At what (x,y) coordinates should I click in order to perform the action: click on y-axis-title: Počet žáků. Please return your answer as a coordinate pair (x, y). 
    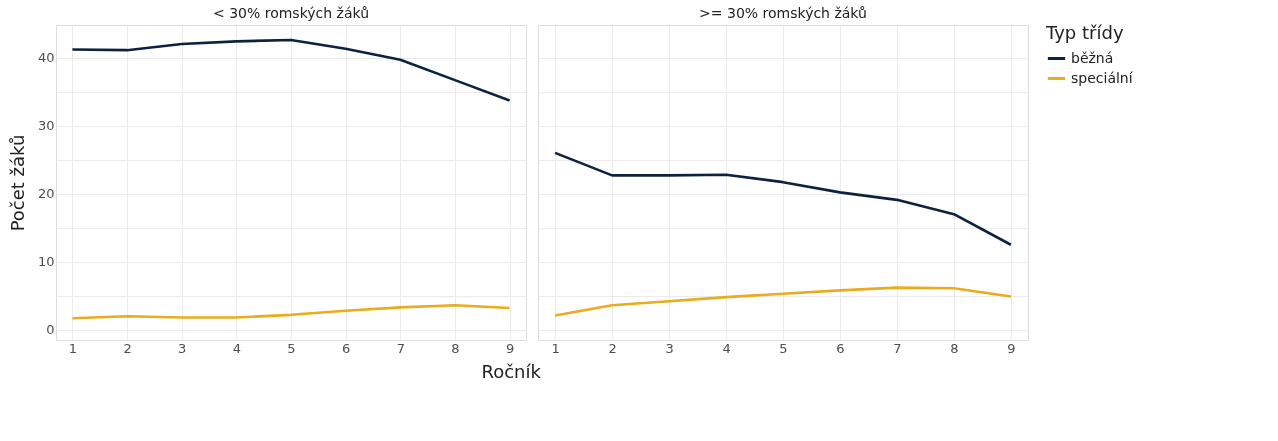
    Looking at the image, I should click on (17, 183).